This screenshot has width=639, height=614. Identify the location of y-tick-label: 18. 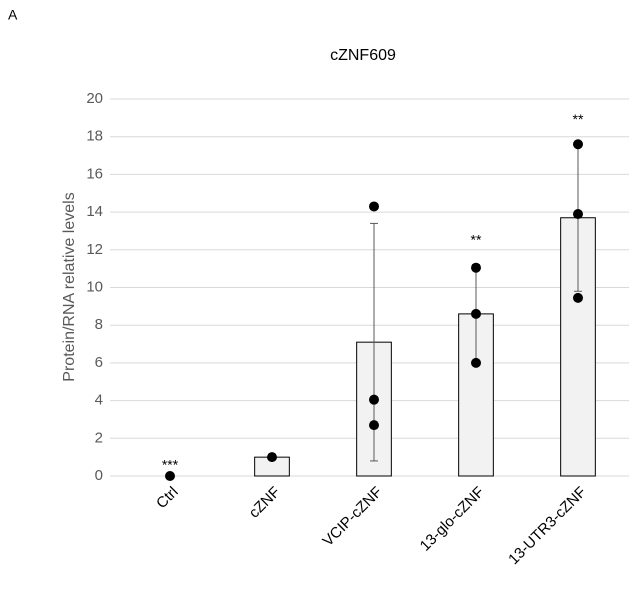
(94, 136).